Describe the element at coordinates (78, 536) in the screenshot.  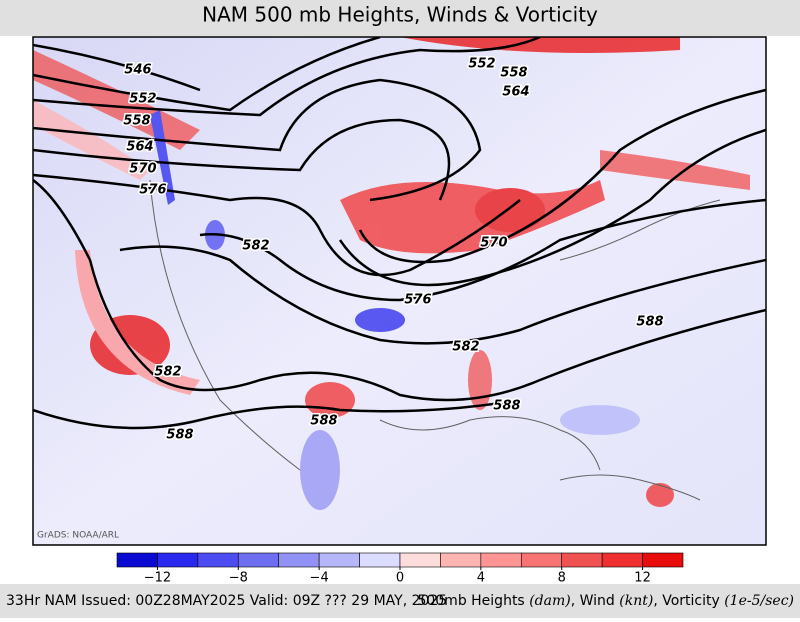
I see `credit: GrADS: NOAA/ARL` at that location.